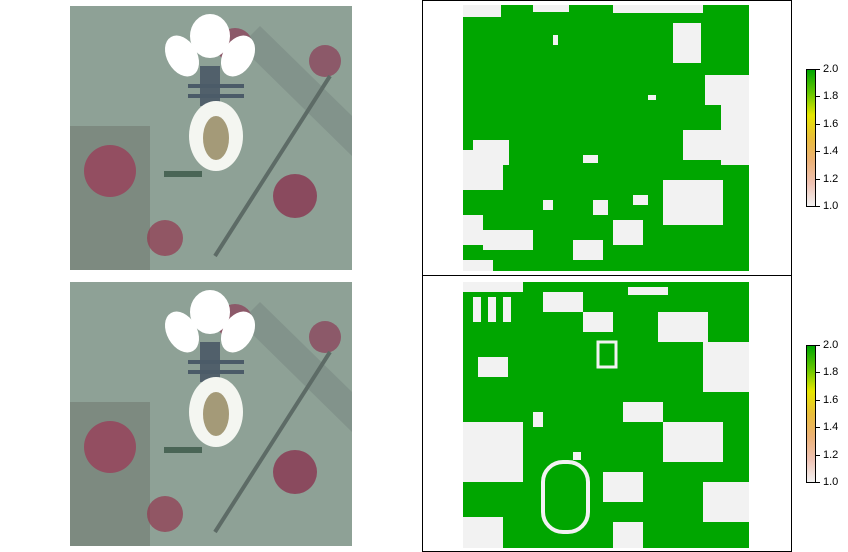  Describe the element at coordinates (811, 138) in the screenshot. I see `legend-top-color-bar` at that location.